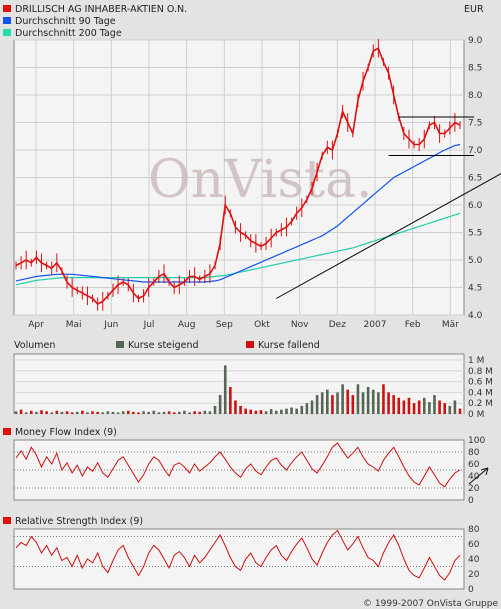  Describe the element at coordinates (471, 501) in the screenshot. I see `mfi-y-tick: 0` at that location.